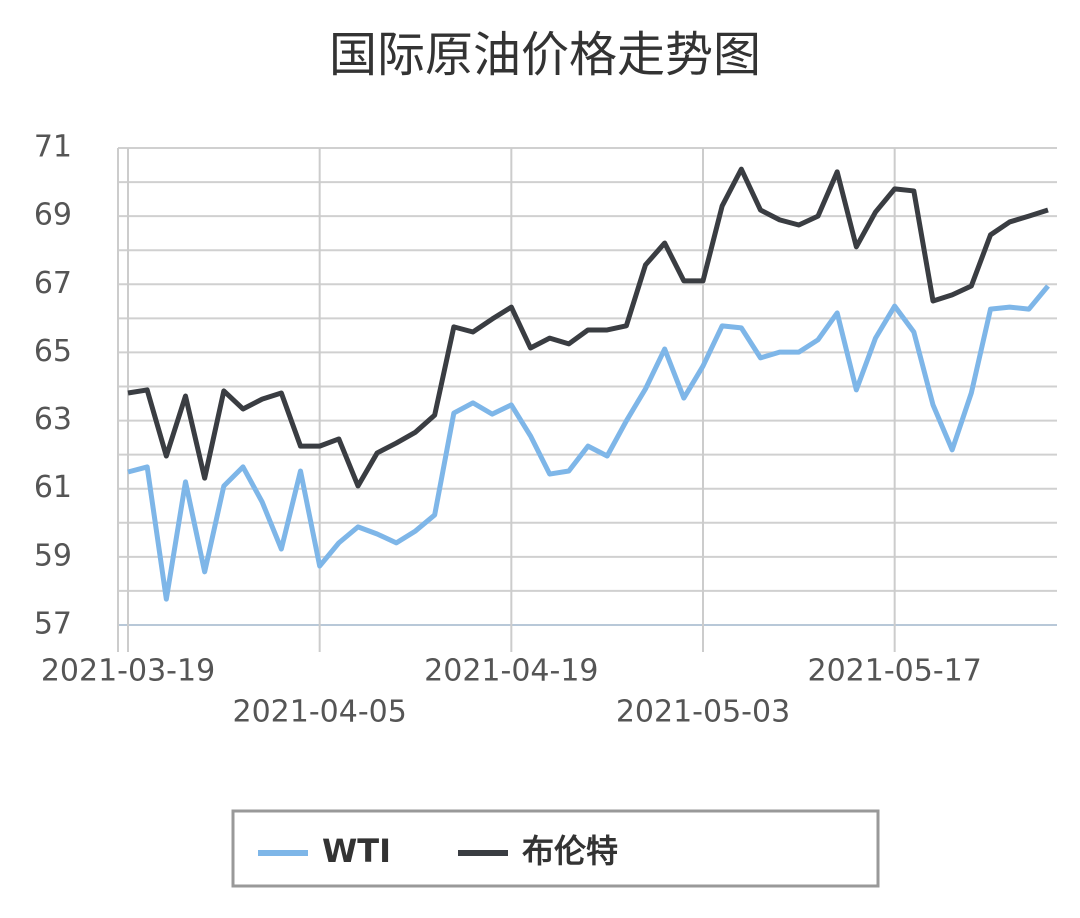 The image size is (1080, 918). What do you see at coordinates (894, 671) in the screenshot?
I see `x-tick-label: 2021-05-17` at bounding box center [894, 671].